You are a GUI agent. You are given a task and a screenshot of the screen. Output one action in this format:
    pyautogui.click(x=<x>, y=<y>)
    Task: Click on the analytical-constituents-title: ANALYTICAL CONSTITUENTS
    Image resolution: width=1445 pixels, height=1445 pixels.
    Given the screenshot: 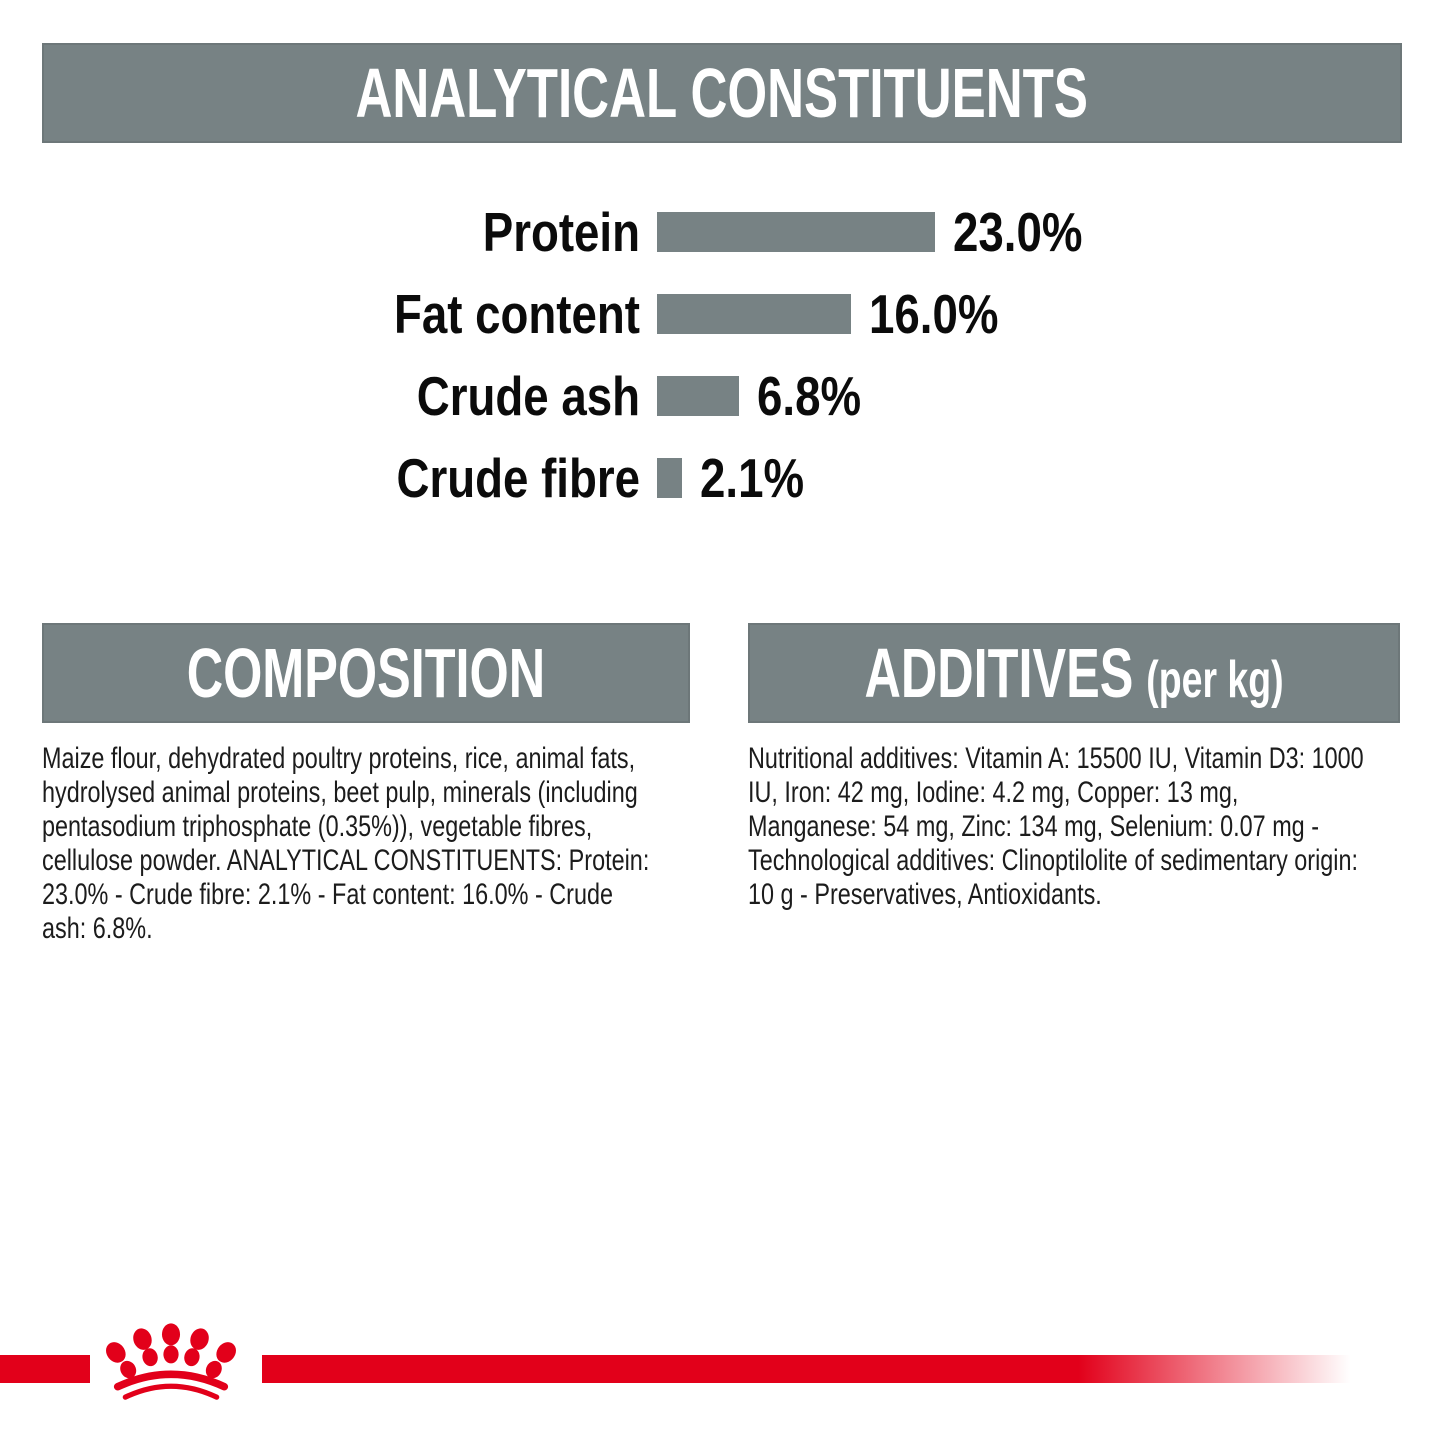 What is the action you would take?
    pyautogui.click(x=722, y=93)
    